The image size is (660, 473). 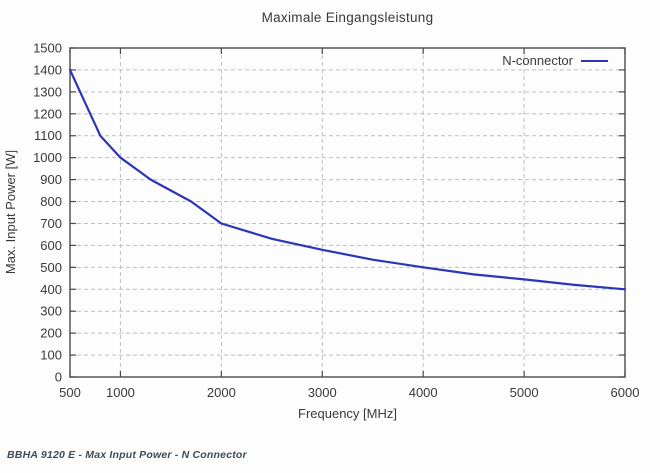 I want to click on x-tick-label: 1000, so click(x=120, y=392).